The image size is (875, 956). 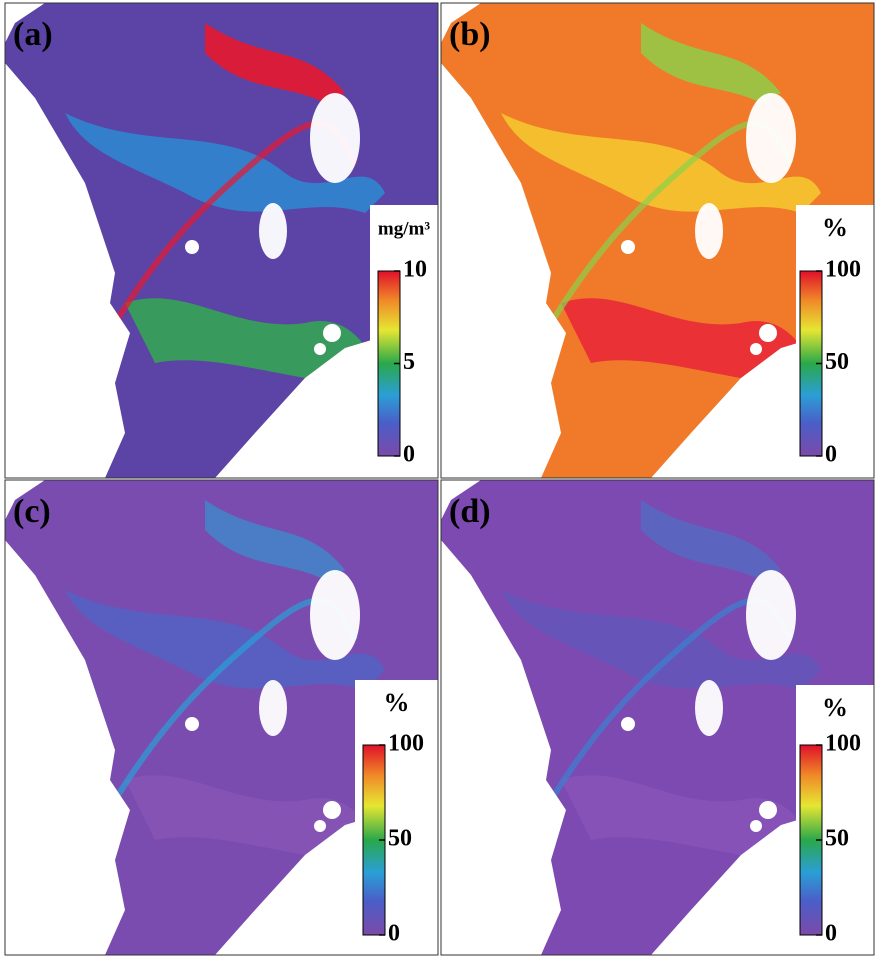 What do you see at coordinates (32, 511) in the screenshot?
I see `panel-label: (c)` at bounding box center [32, 511].